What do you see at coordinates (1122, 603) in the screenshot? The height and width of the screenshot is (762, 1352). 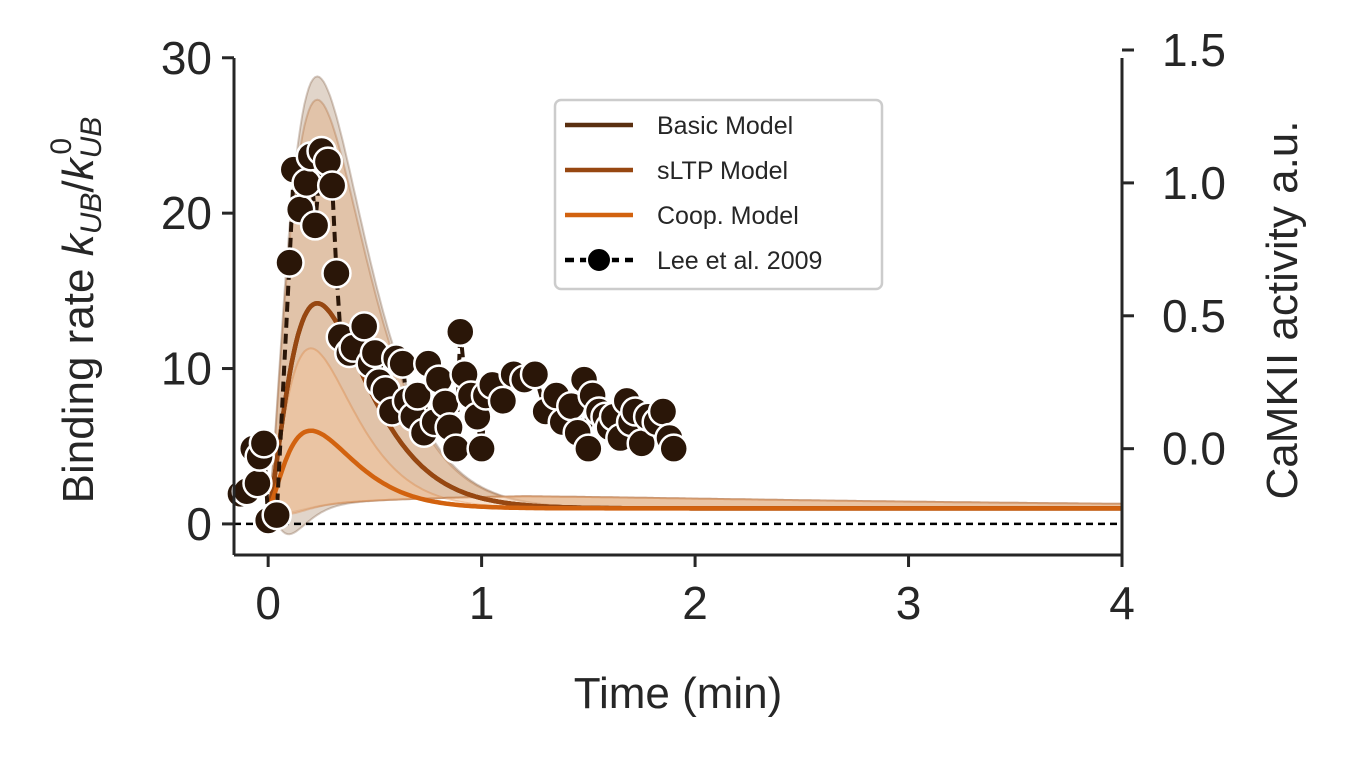 I see `x-tick-label: 4` at bounding box center [1122, 603].